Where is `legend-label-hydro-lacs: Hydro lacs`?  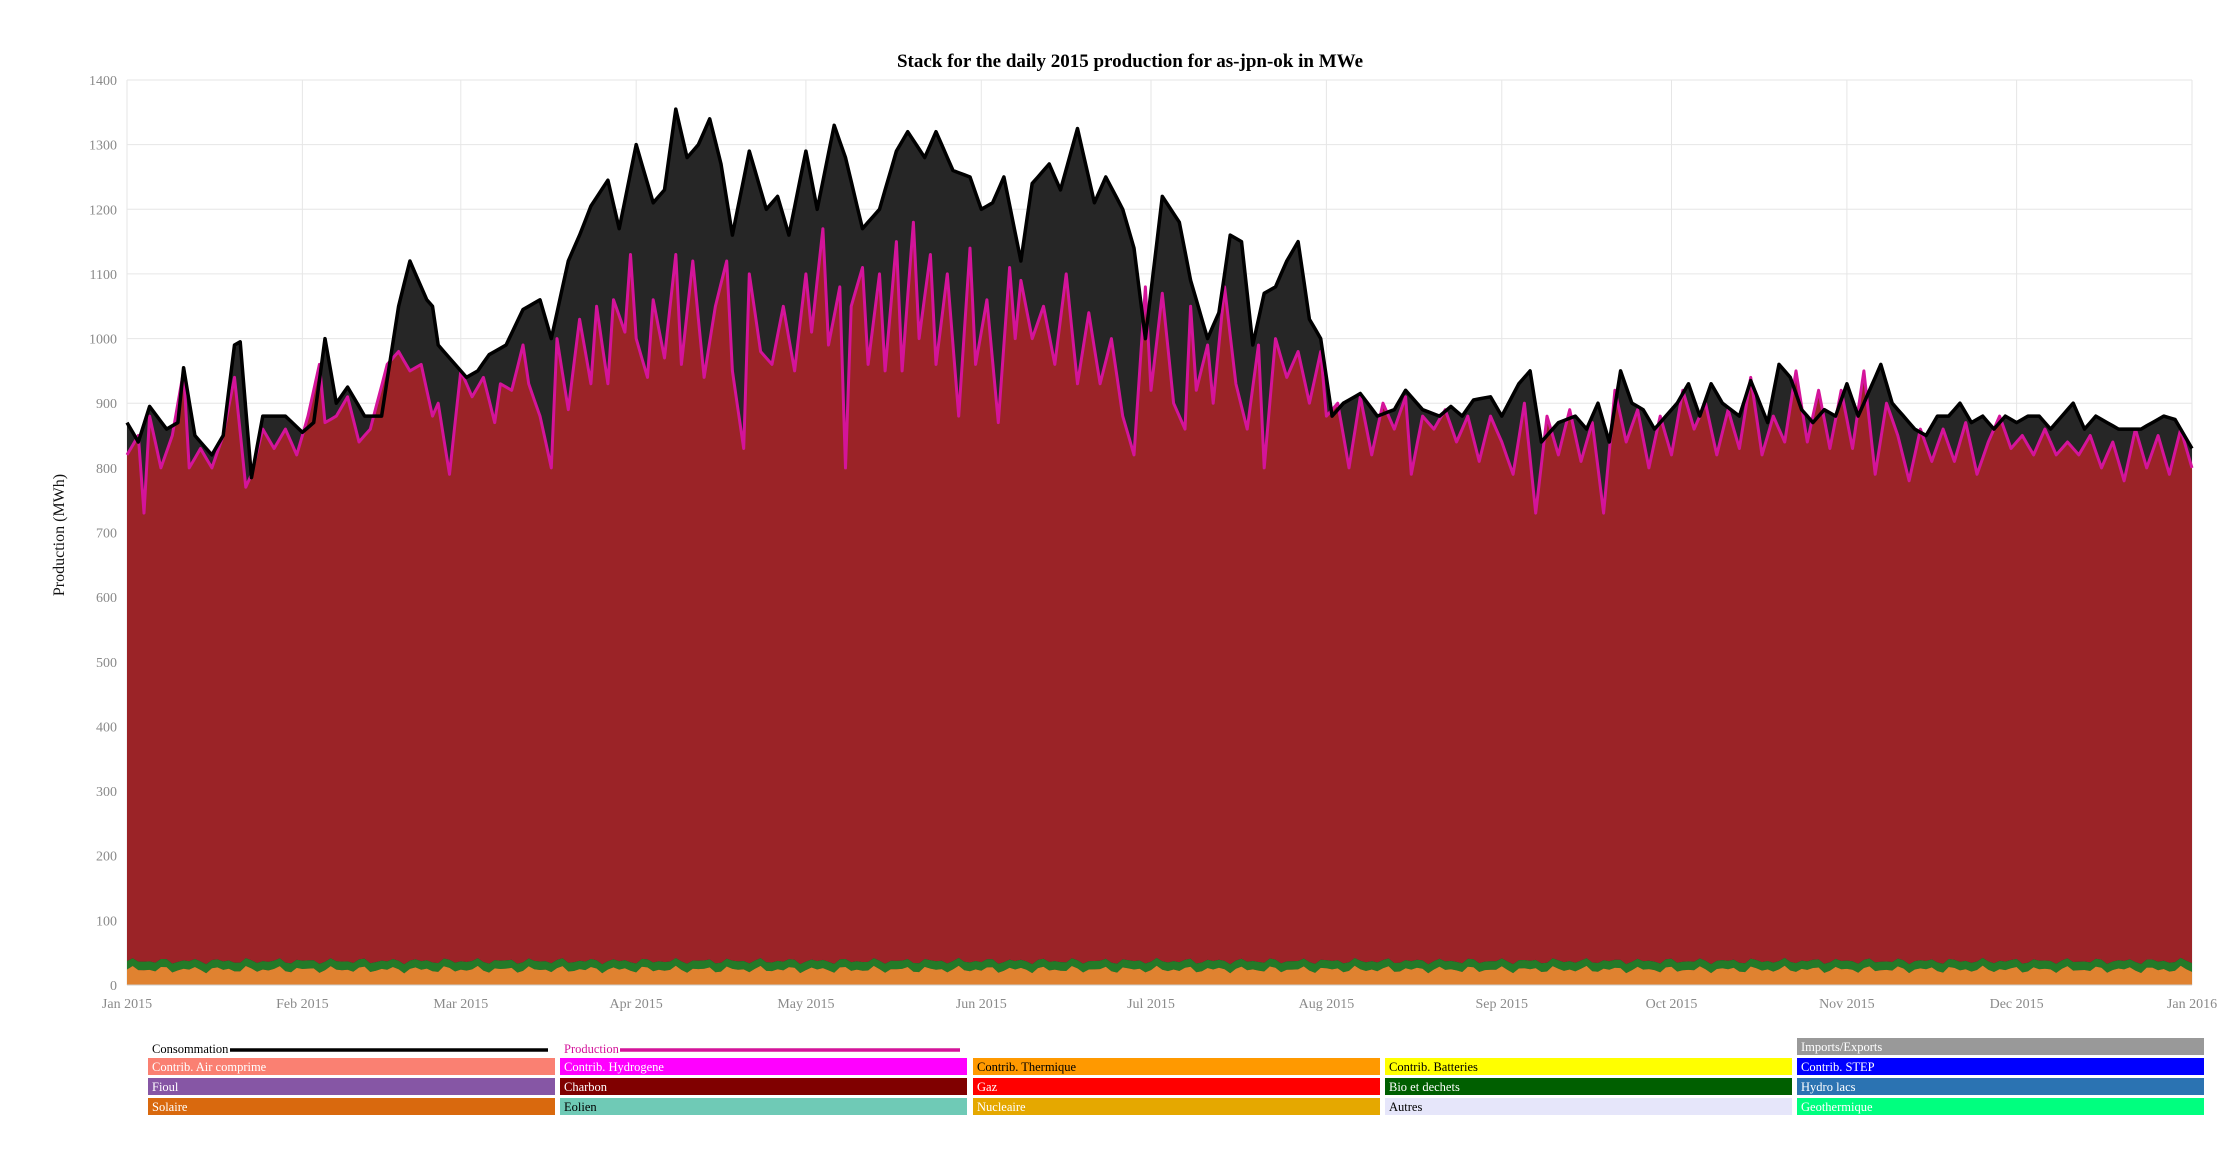 legend-label-hydro-lacs: Hydro lacs is located at coordinates (1828, 1087).